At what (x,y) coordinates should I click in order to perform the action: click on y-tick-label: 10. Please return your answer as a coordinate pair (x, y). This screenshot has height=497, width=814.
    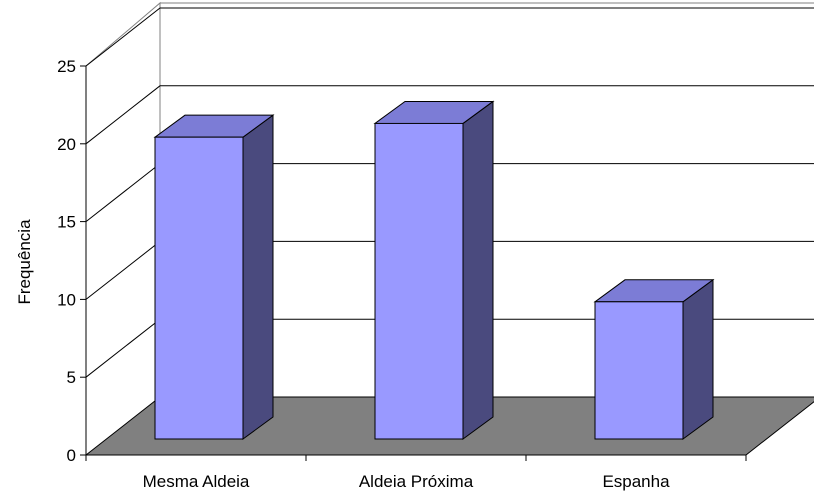
    Looking at the image, I should click on (66, 299).